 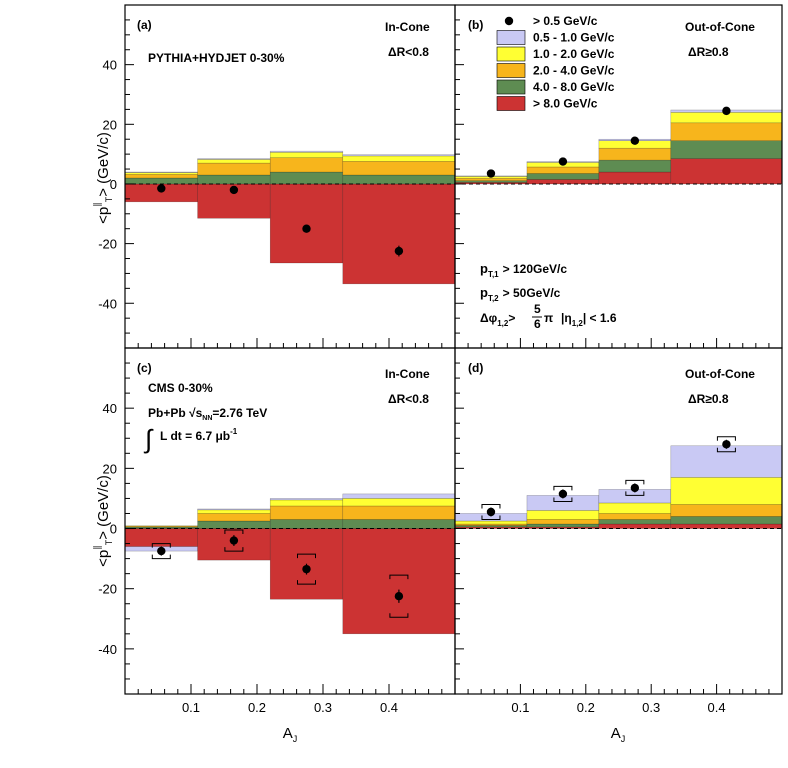 What do you see at coordinates (399, 512) in the screenshot?
I see `bar-c-b3-bin4` at bounding box center [399, 512].